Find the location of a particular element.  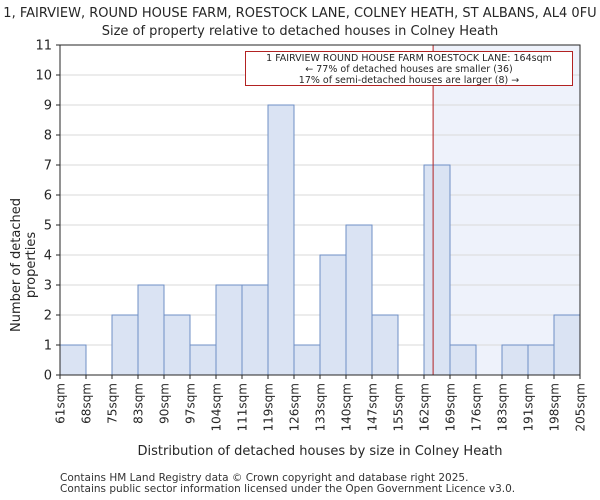

x-tick-label: 169sqm is located at coordinates (451, 407).